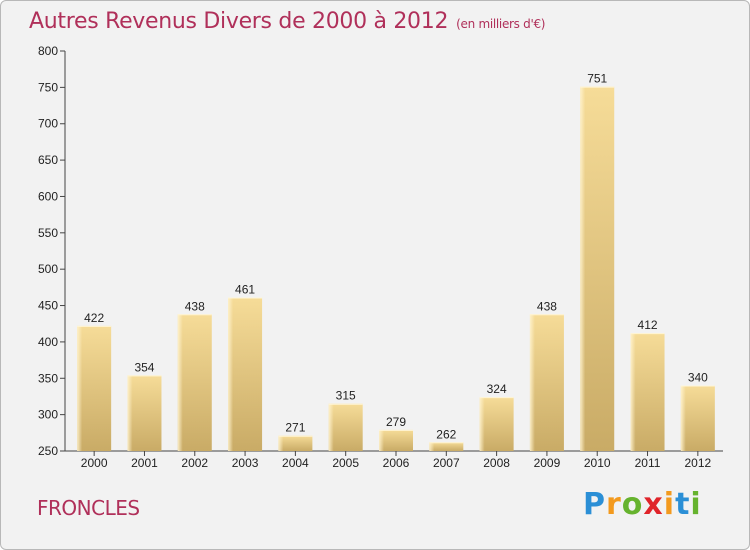 Image resolution: width=750 pixels, height=550 pixels. What do you see at coordinates (446, 463) in the screenshot?
I see `x-tick-label: 2007` at bounding box center [446, 463].